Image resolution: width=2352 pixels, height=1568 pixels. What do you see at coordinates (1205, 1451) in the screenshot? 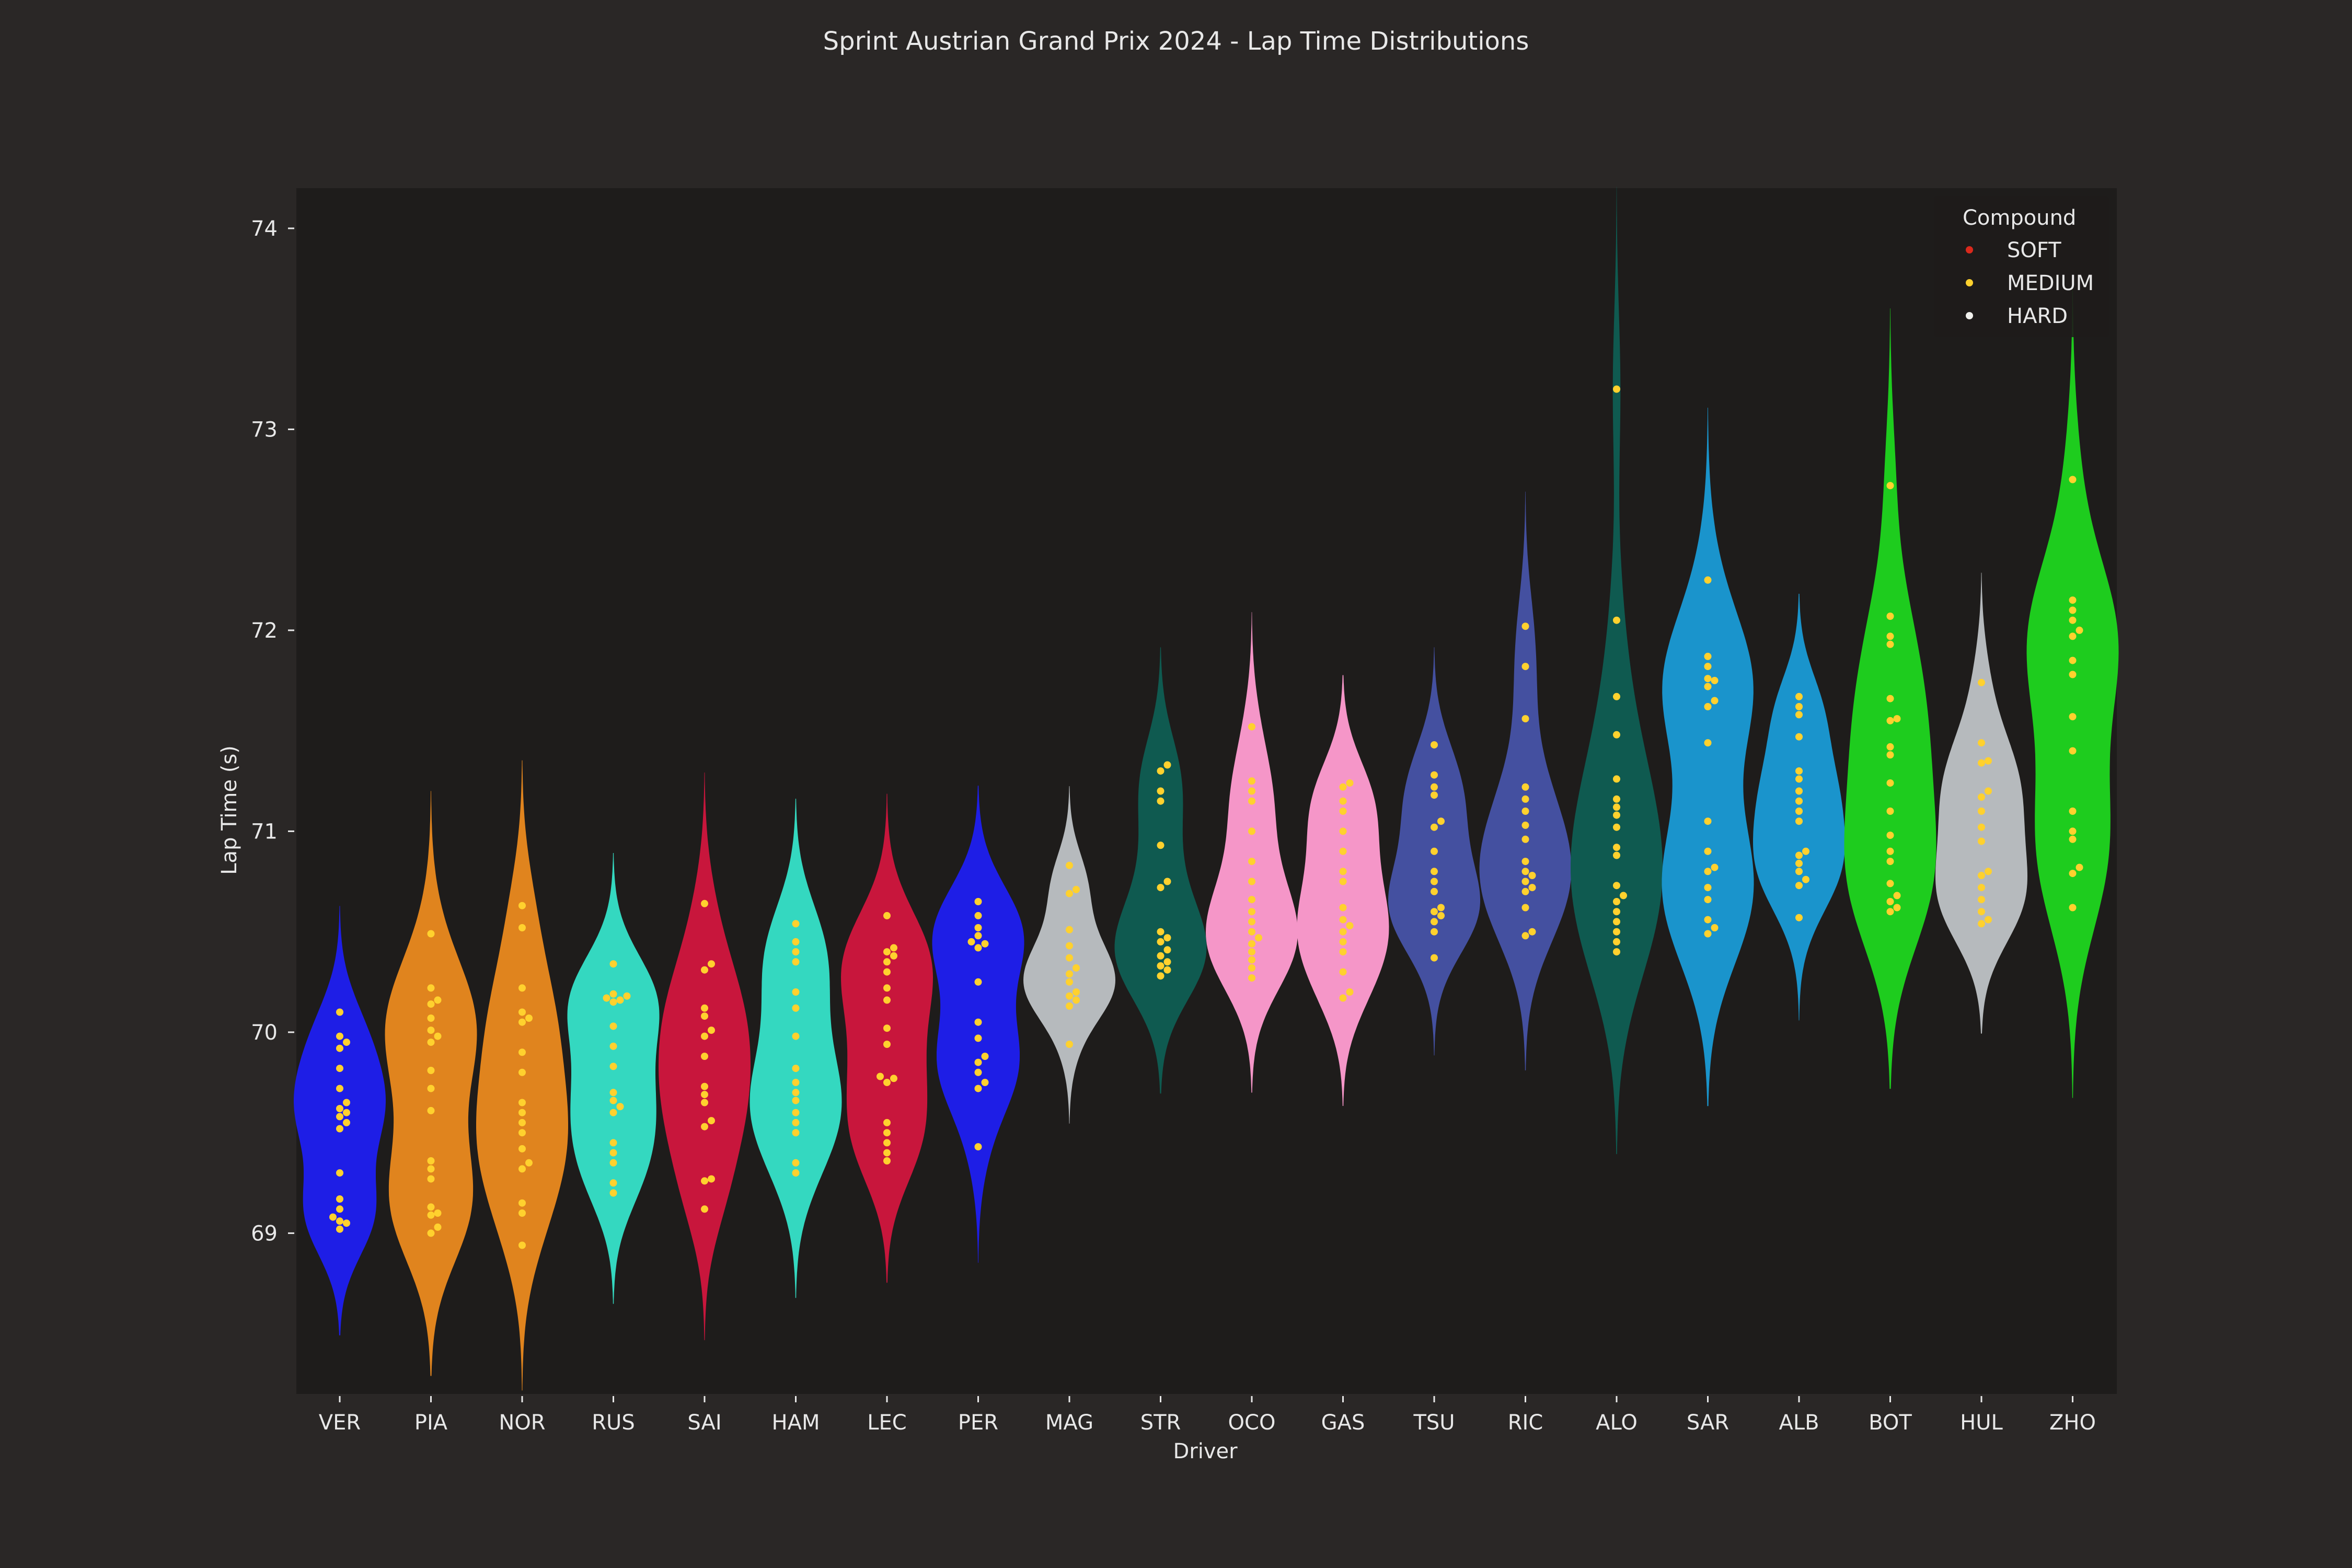
I see `x-axis-title: Driver` at bounding box center [1205, 1451].